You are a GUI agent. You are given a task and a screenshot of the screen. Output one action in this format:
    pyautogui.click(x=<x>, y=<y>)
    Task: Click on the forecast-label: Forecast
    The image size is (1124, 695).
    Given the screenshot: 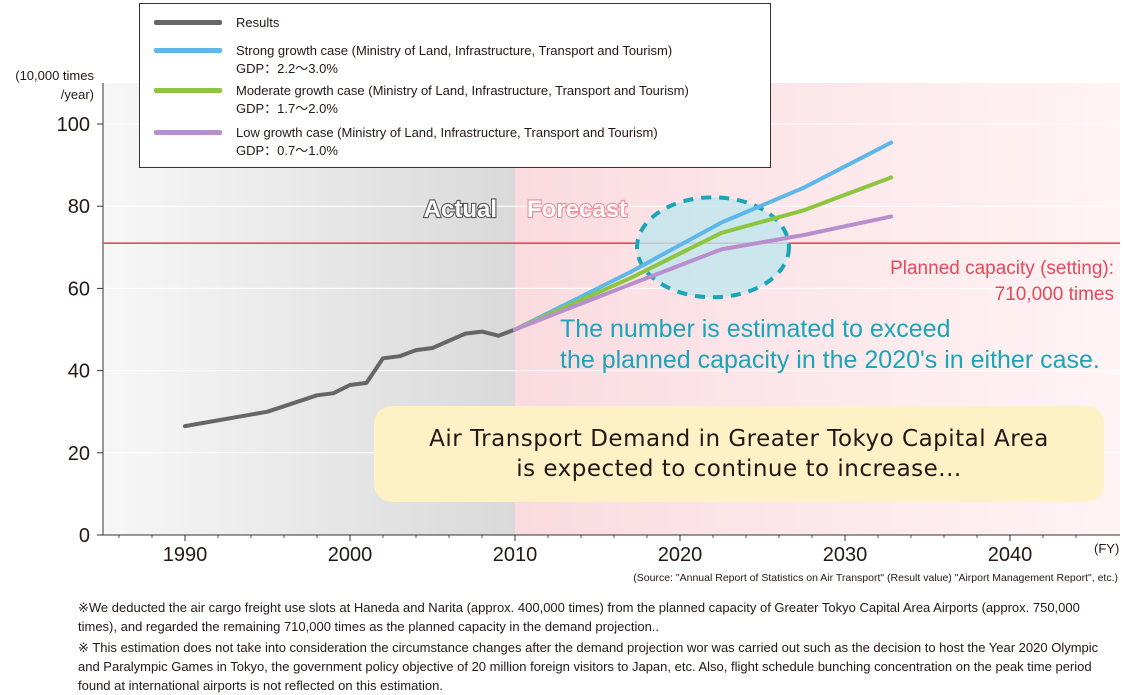 What is the action you would take?
    pyautogui.click(x=577, y=209)
    